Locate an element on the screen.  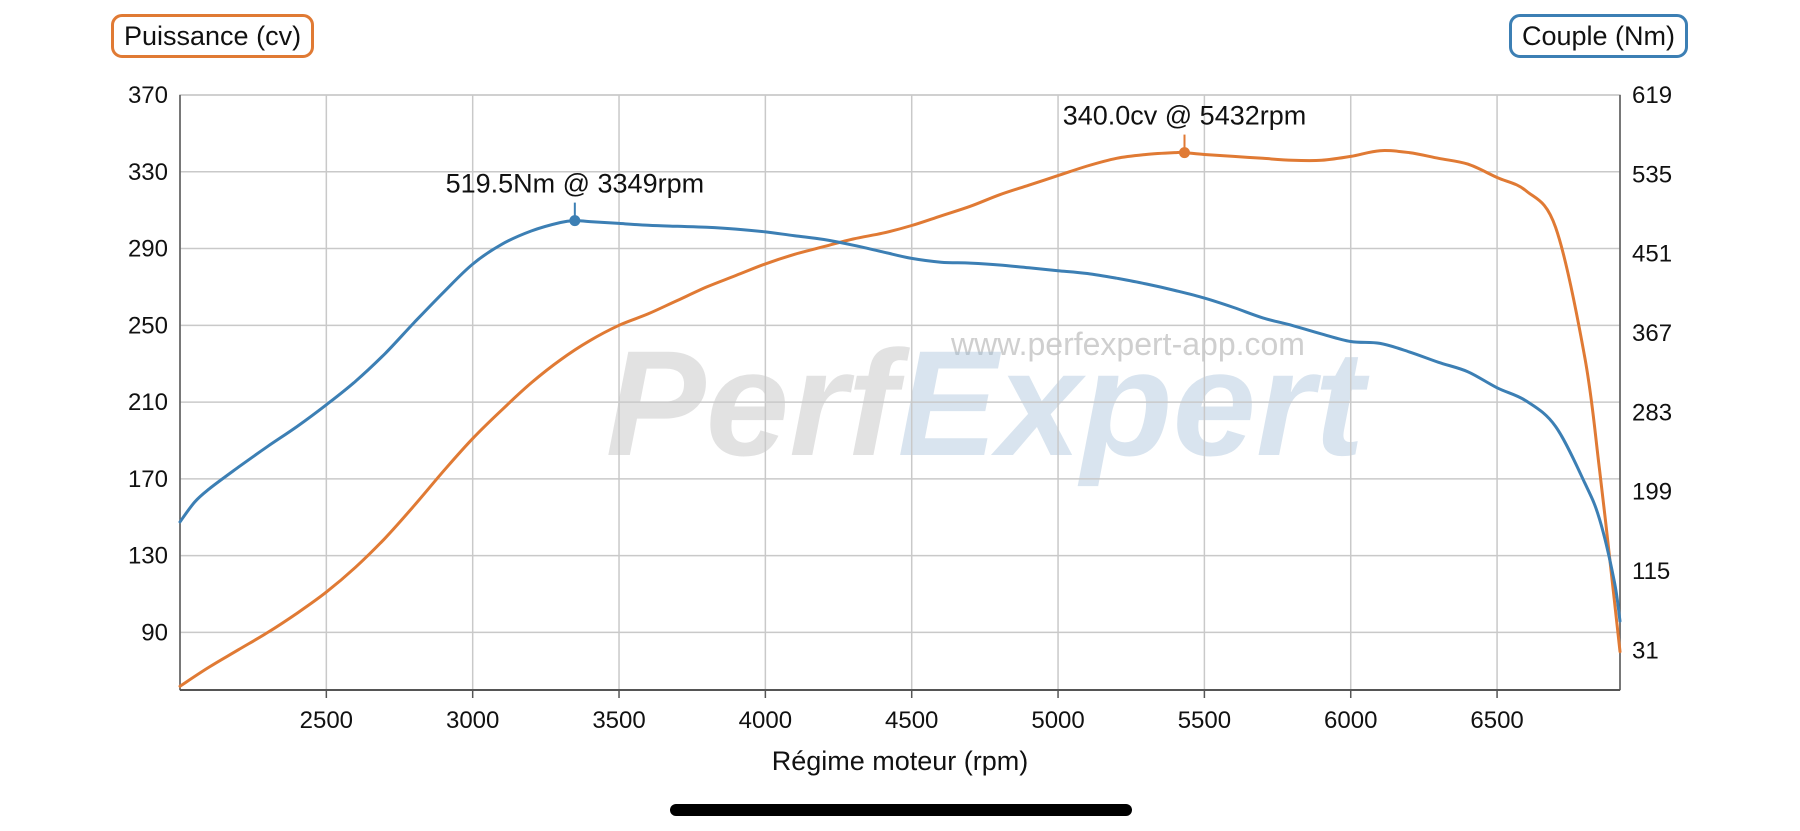
y-left-tick-label: 370 is located at coordinates (148, 95).